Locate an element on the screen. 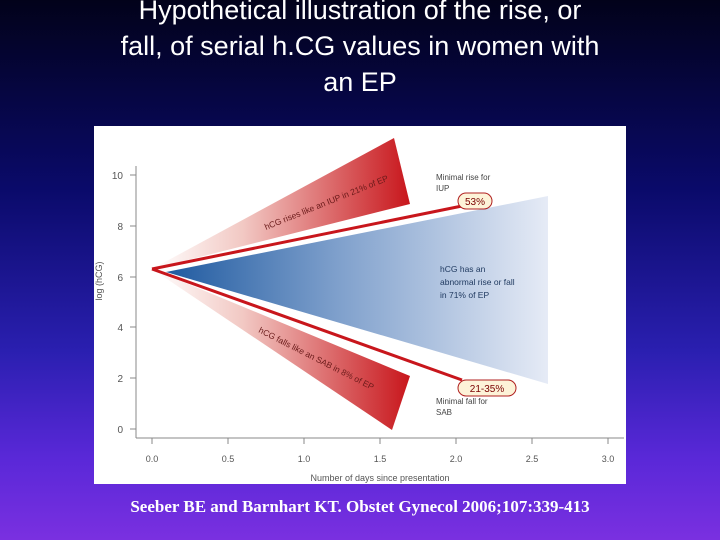  minimal-rise-line is located at coordinates (307, 237).